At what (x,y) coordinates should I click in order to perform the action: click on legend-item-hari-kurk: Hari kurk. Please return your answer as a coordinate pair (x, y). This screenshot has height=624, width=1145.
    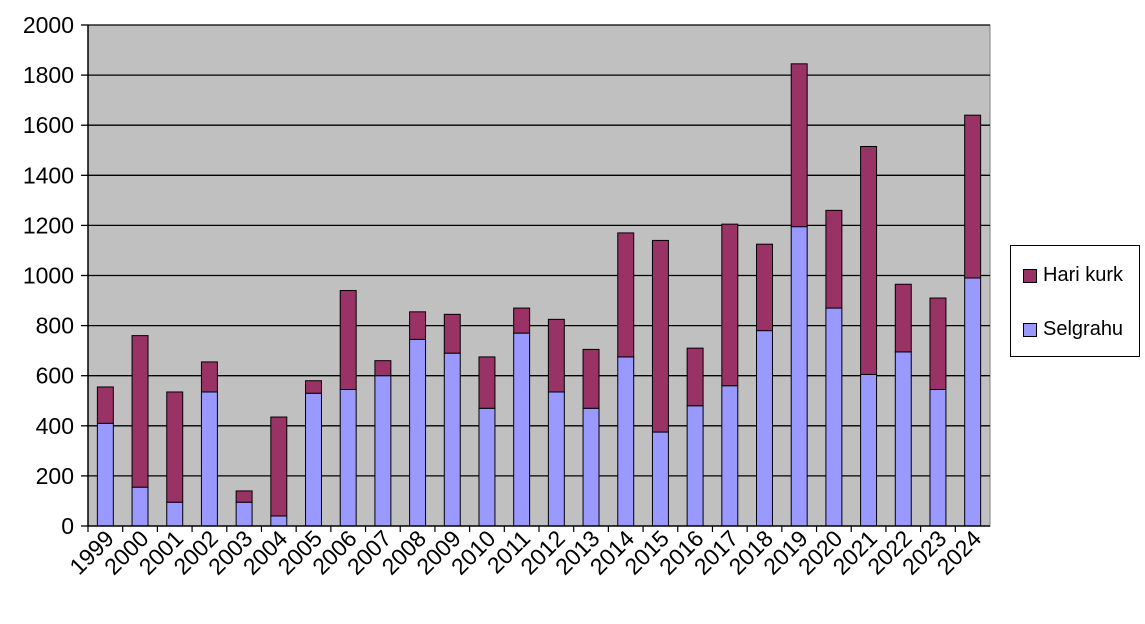
    Looking at the image, I should click on (1073, 275).